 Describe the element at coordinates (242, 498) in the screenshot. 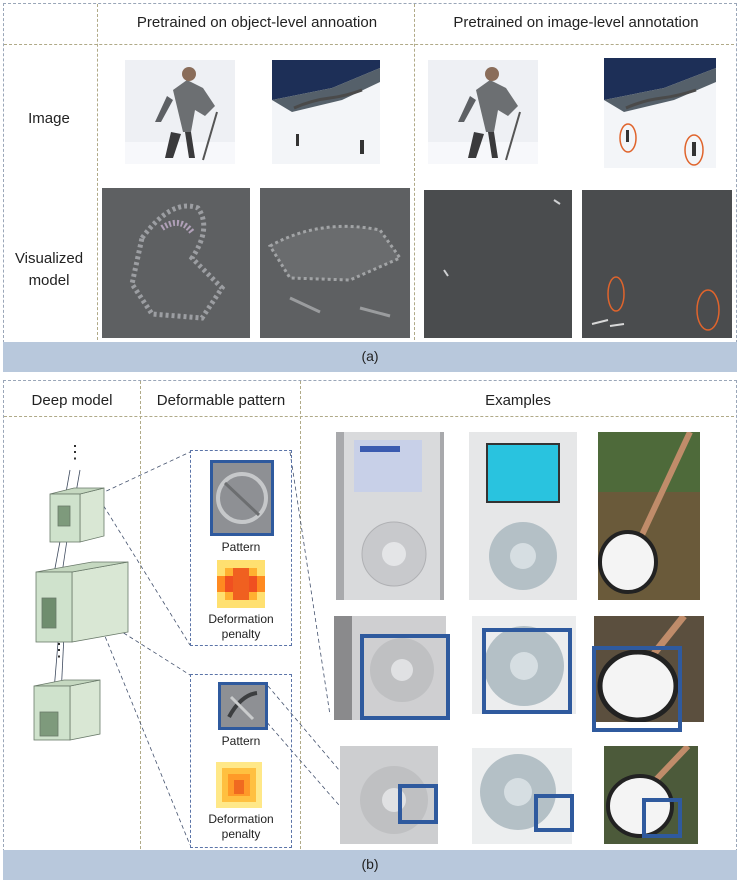

I see `pattern-1-image` at that location.